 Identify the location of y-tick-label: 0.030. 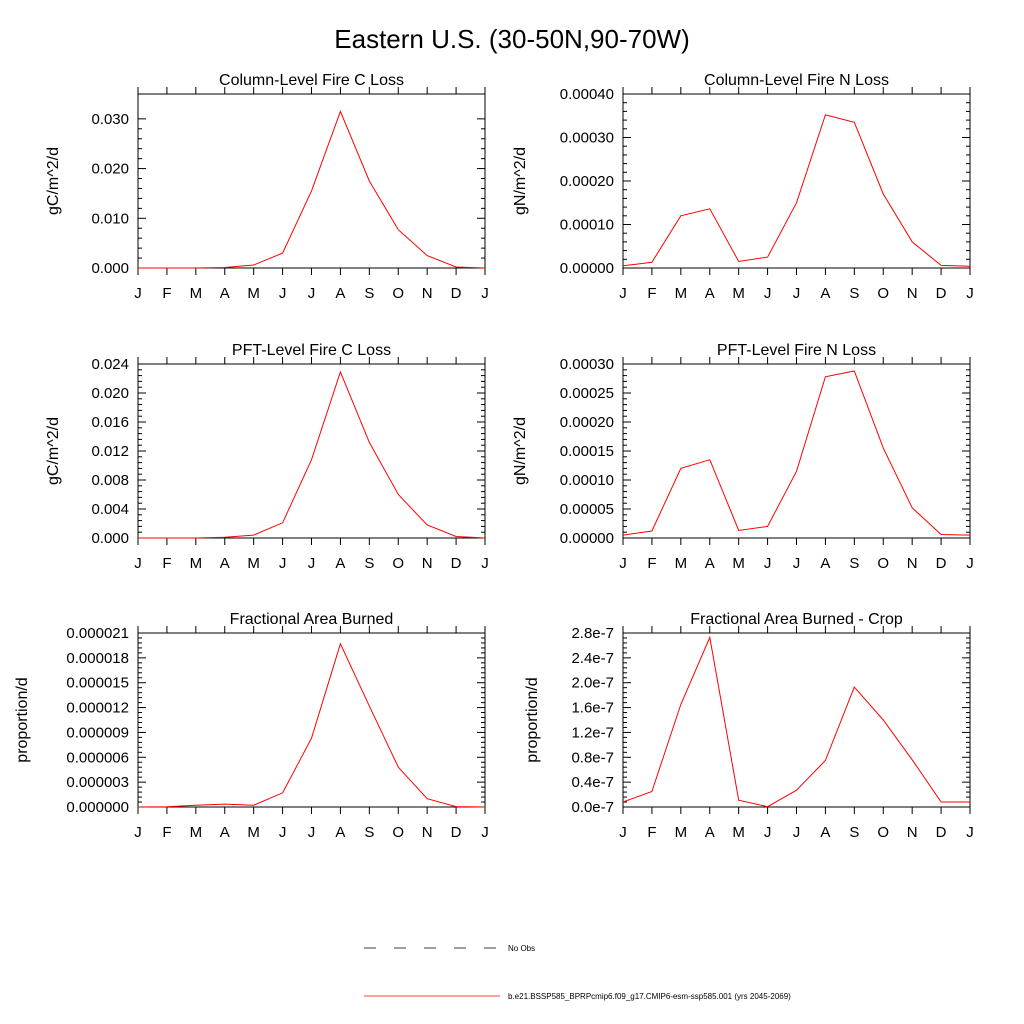
(110, 119).